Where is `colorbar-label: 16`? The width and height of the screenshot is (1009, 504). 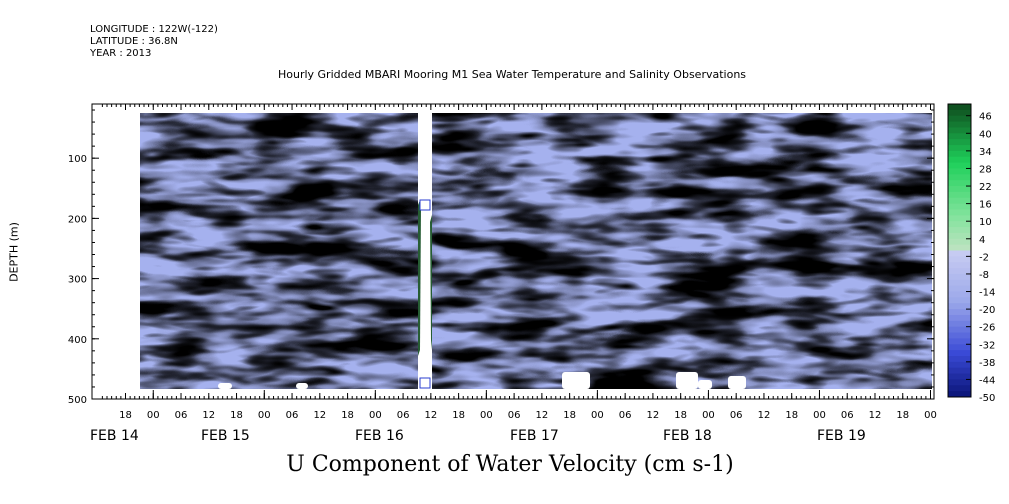
colorbar-label: 16 is located at coordinates (985, 205).